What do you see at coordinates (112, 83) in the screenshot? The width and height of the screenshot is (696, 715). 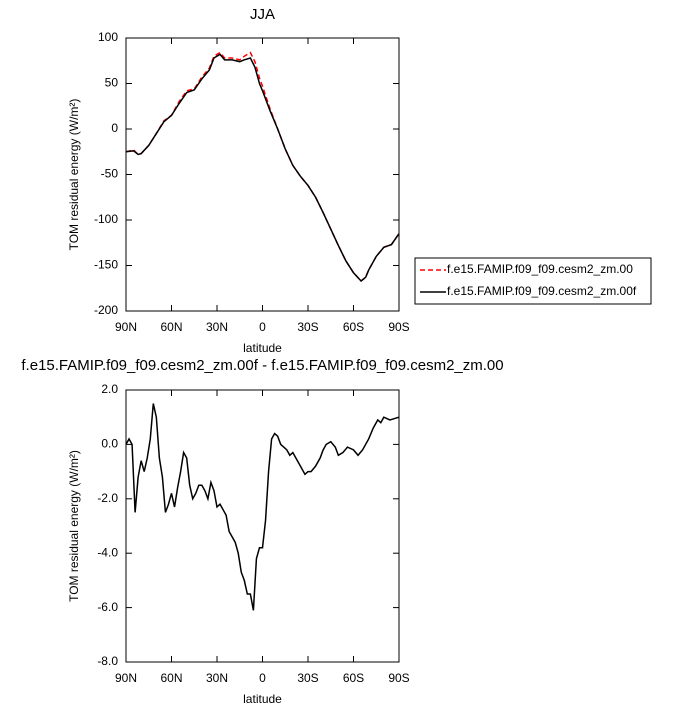 I see `y-tick-label: 50` at bounding box center [112, 83].